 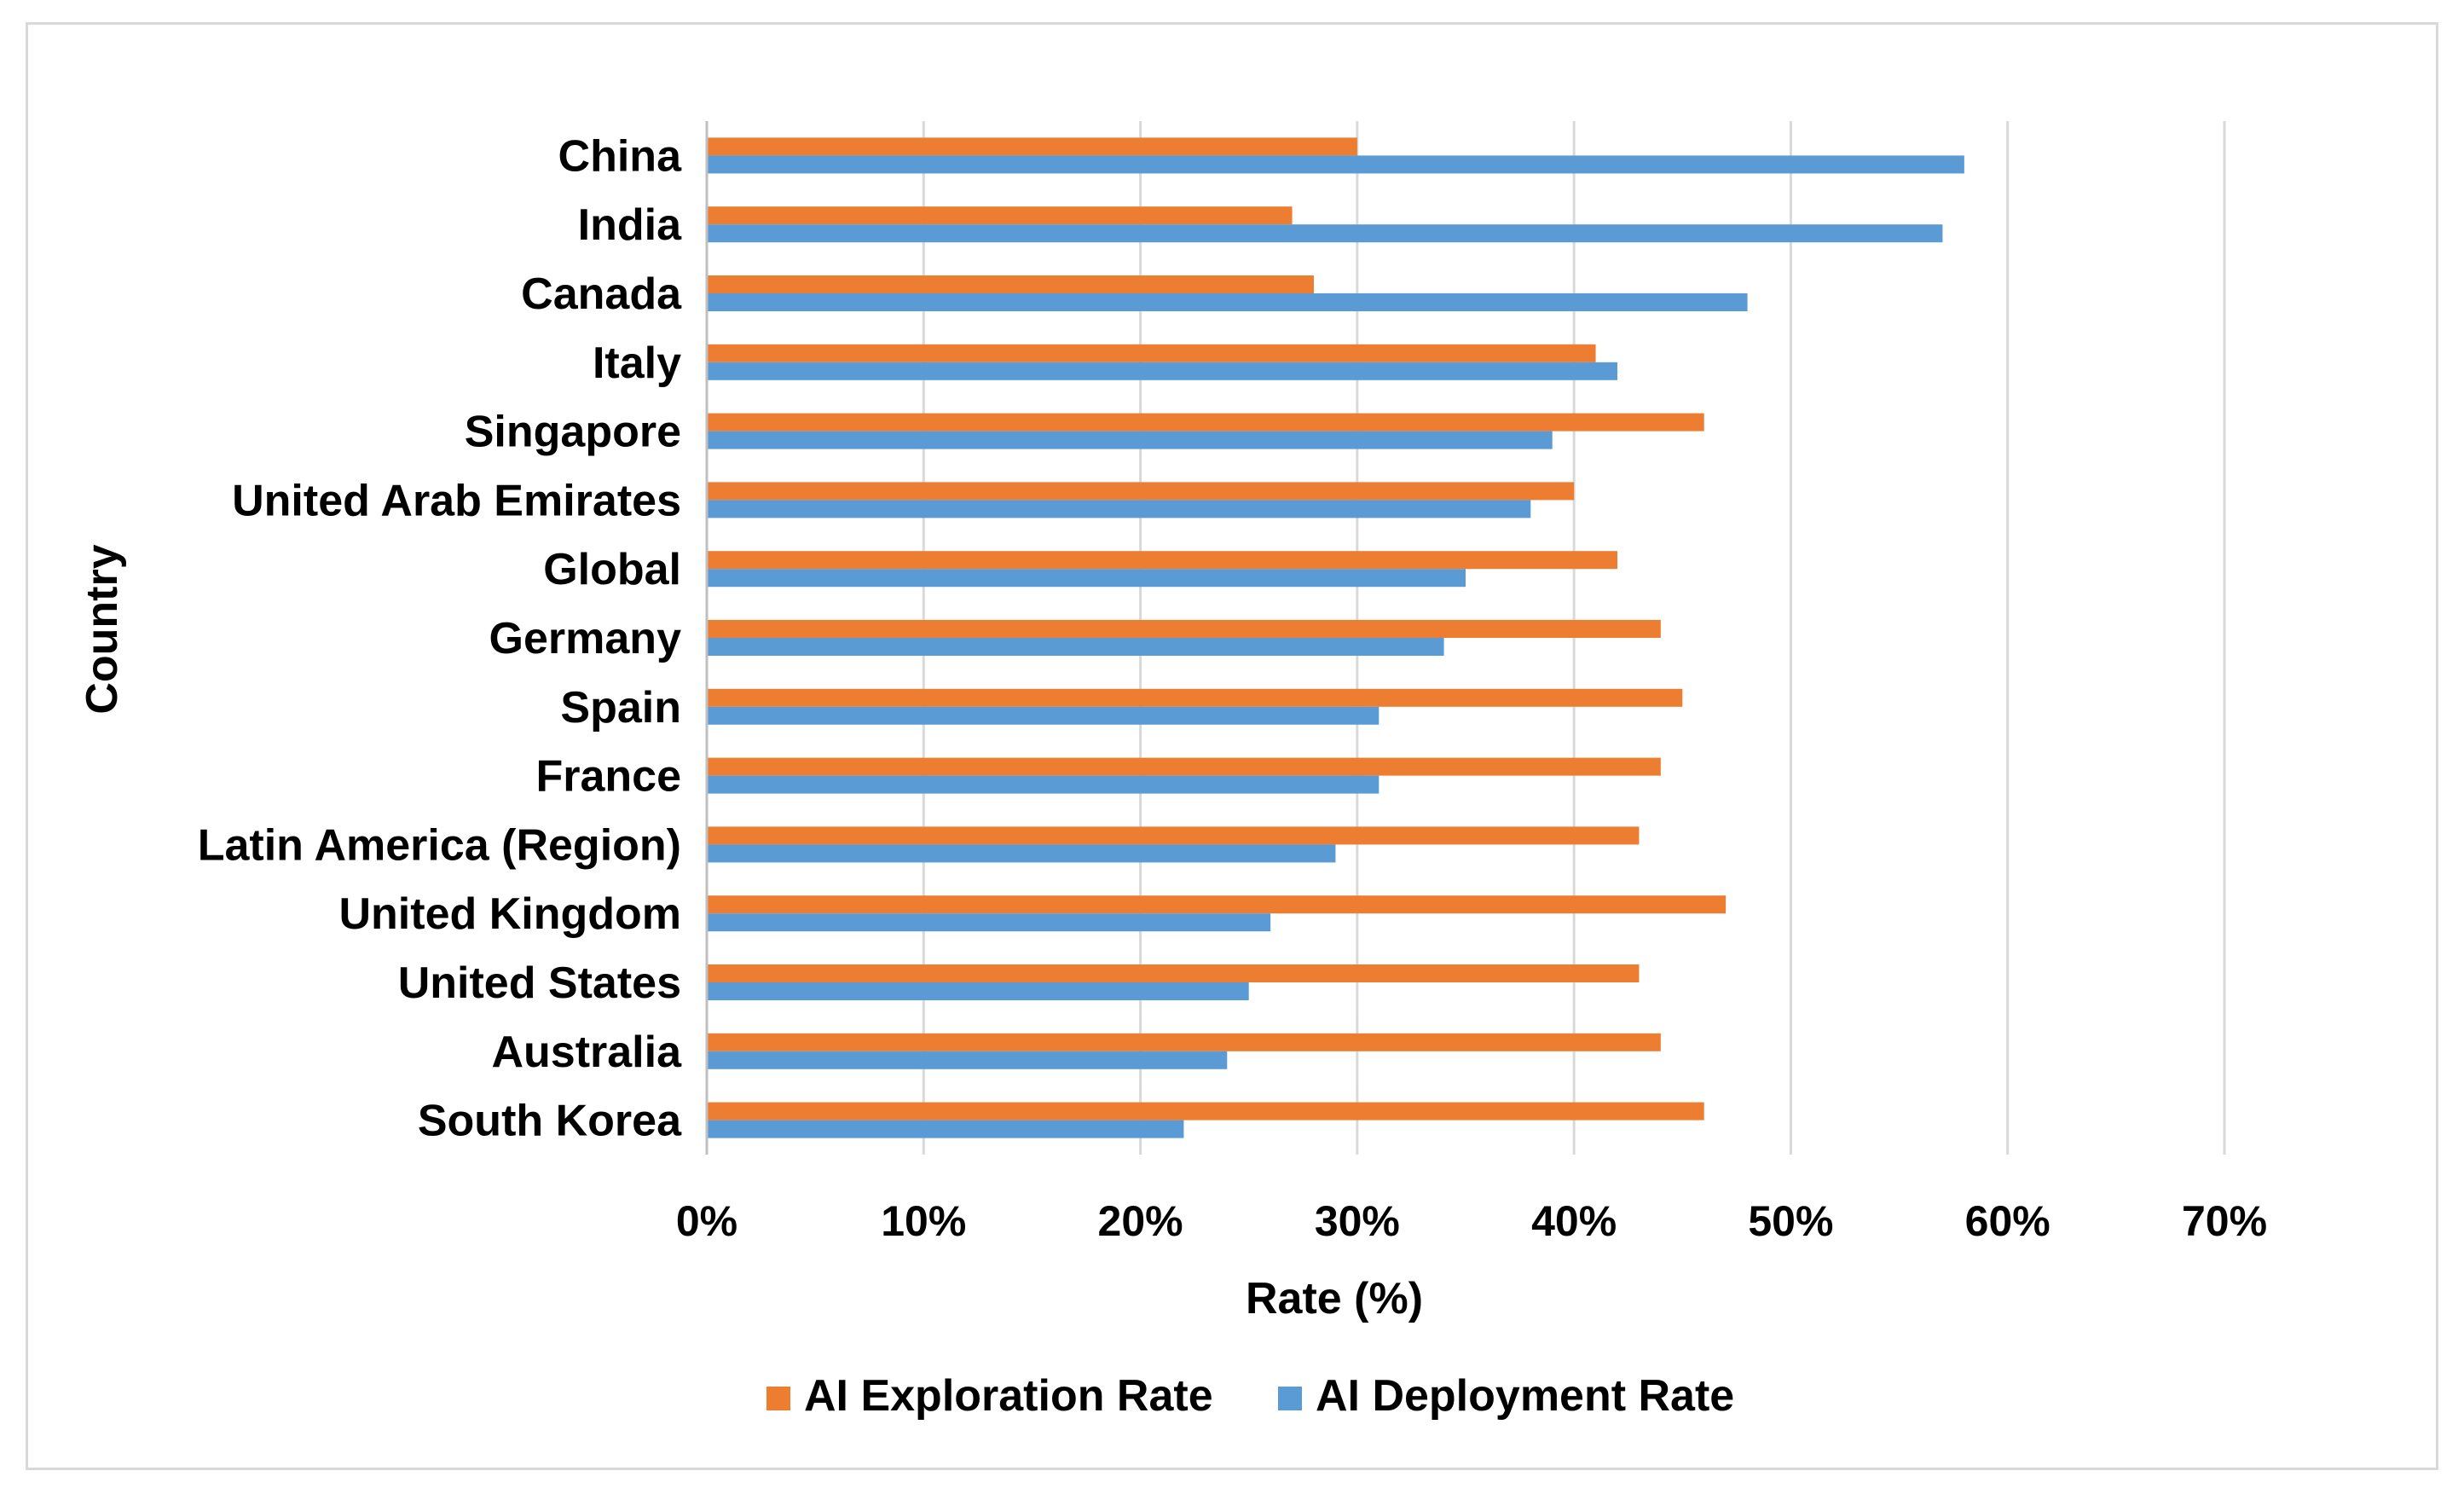 I want to click on category-label: United Kingdom, so click(x=509, y=914).